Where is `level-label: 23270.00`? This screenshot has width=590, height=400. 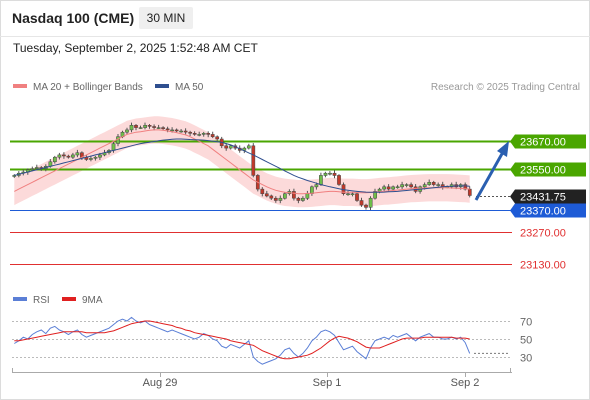
level-label: 23270.00 is located at coordinates (543, 234).